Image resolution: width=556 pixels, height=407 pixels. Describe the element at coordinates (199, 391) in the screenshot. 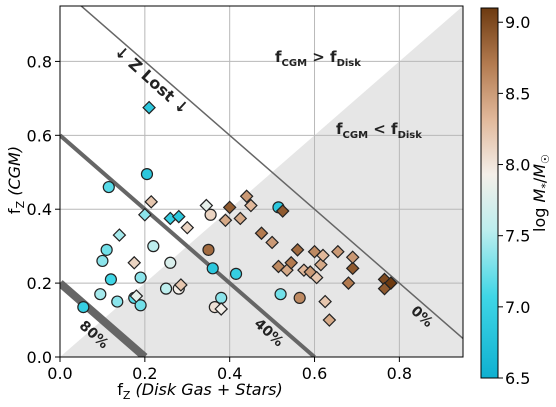

I see `x-axis-title: fZ (Disk Gas + Stars)` at that location.